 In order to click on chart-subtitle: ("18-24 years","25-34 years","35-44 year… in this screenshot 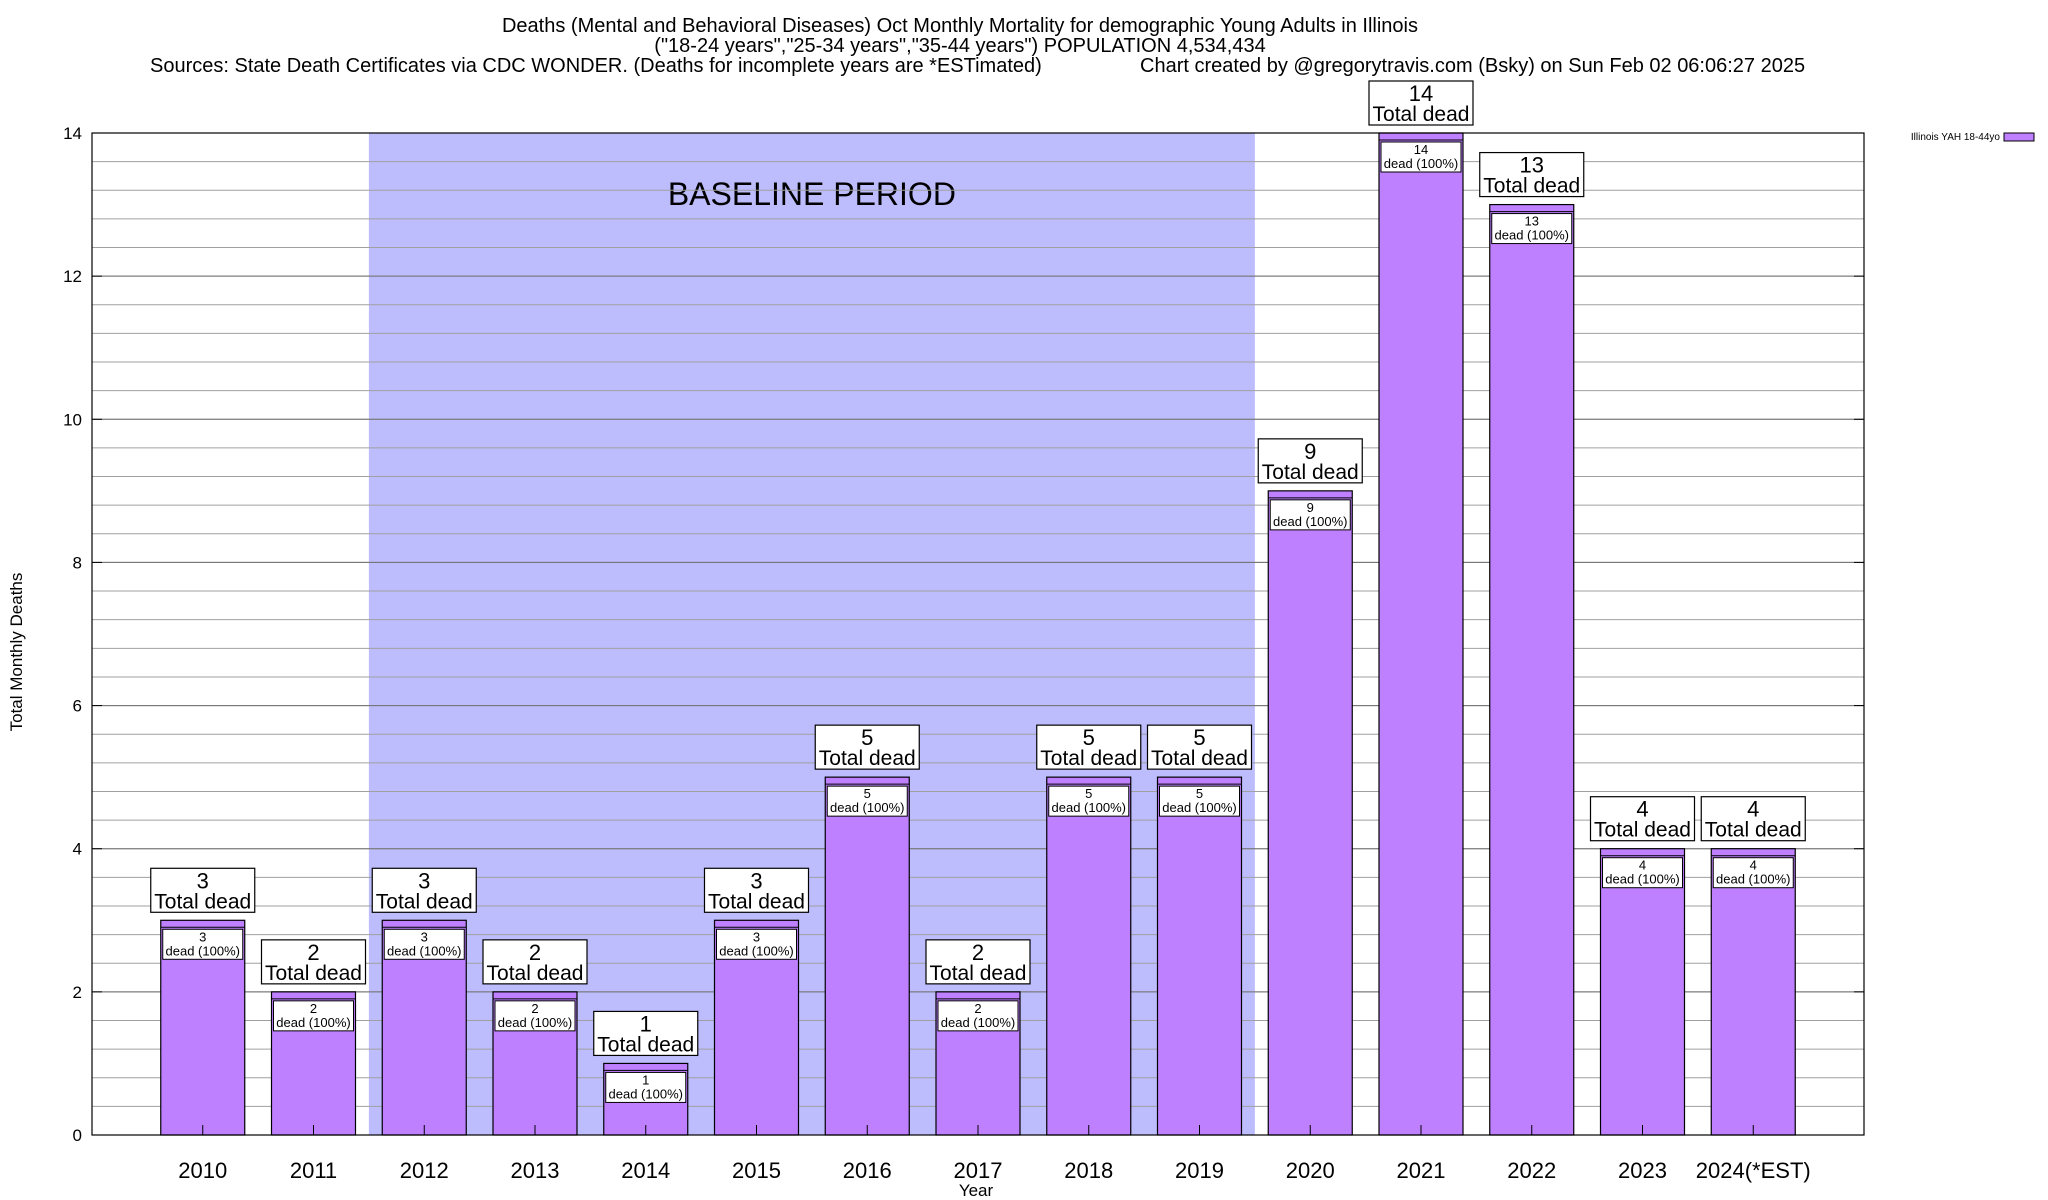, I will do `click(959, 46)`.